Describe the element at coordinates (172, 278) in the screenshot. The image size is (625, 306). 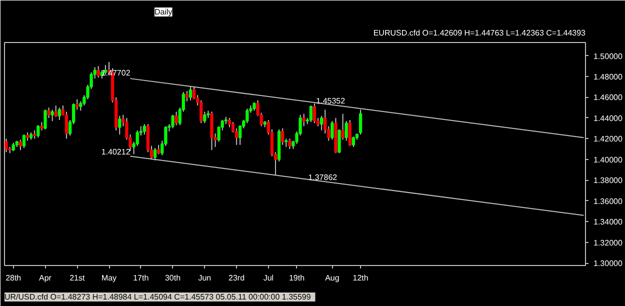
I see `x-tick-label: 30th` at that location.